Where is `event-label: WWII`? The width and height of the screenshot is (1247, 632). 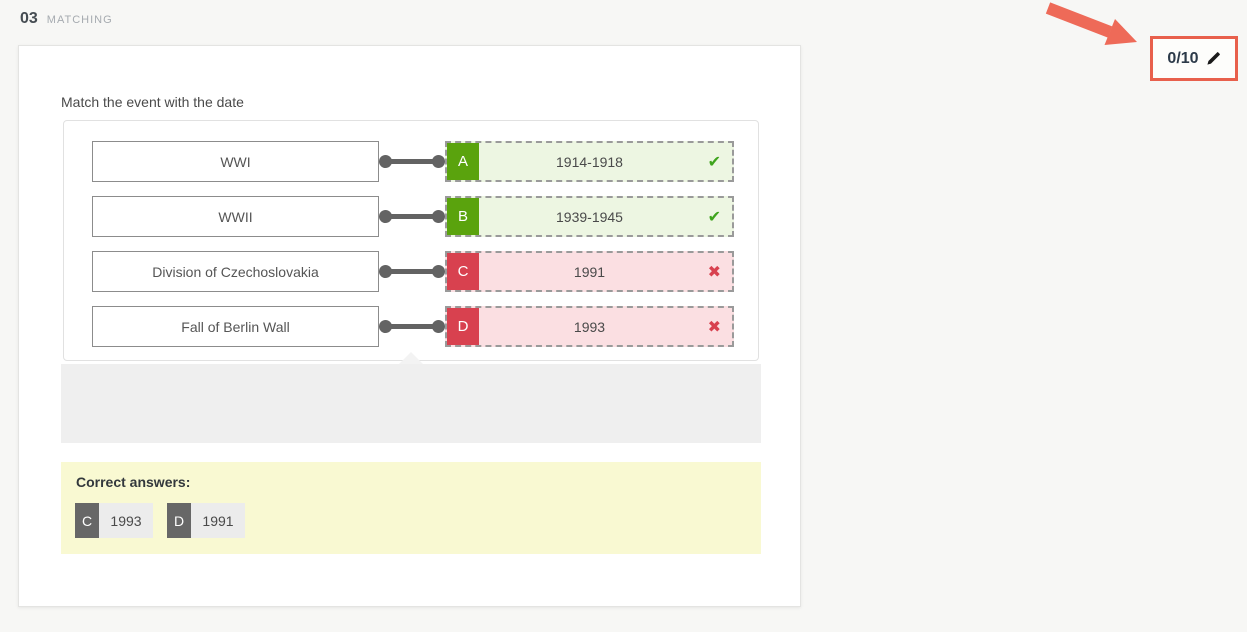 event-label: WWII is located at coordinates (235, 216).